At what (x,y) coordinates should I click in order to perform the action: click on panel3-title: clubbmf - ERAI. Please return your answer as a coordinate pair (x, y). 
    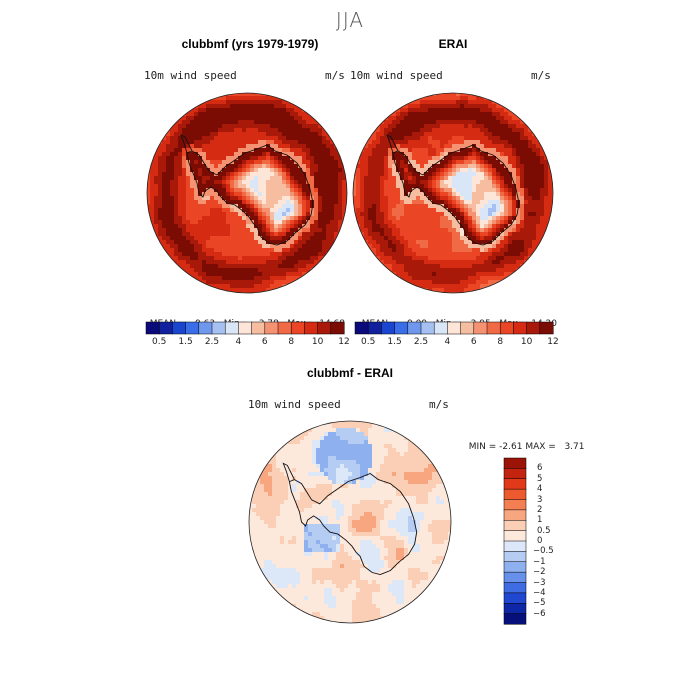
    Looking at the image, I should click on (350, 373).